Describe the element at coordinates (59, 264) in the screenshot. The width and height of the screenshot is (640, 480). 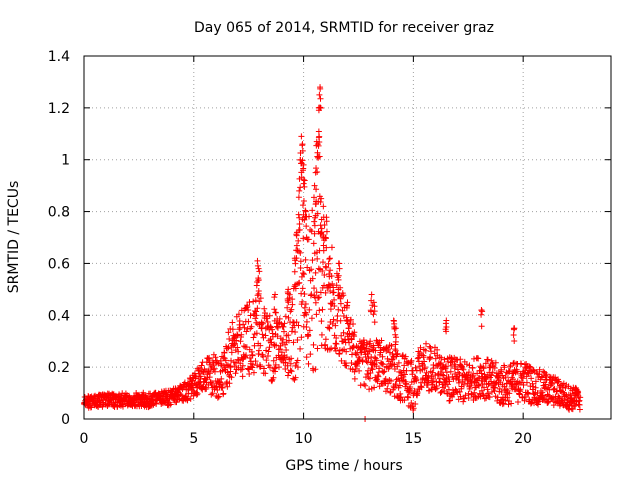
I see `y-tick-label: 0.6` at that location.